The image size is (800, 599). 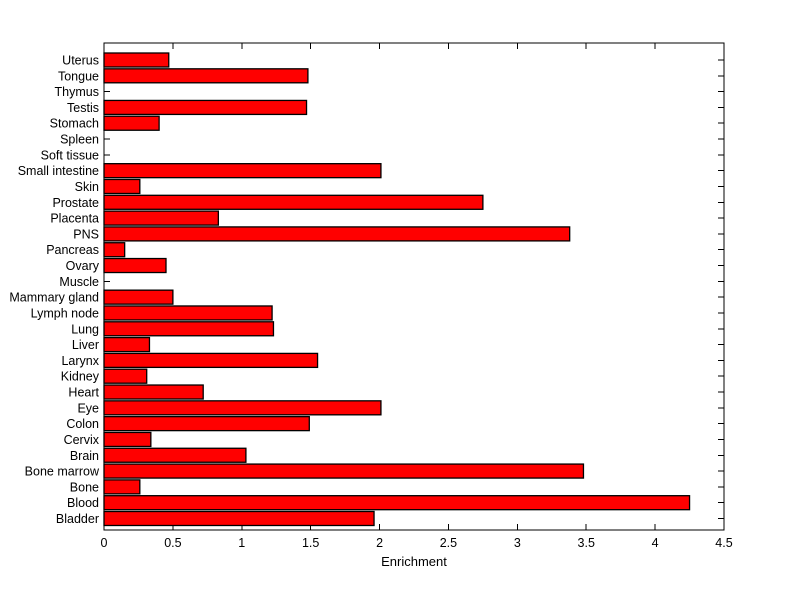 I want to click on bar-pns, so click(x=337, y=234).